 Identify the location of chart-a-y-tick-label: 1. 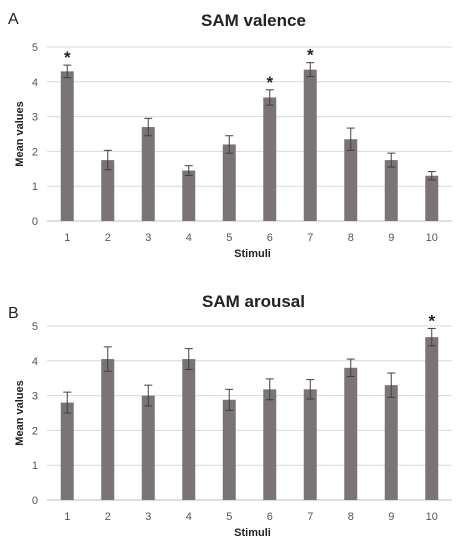
(35, 187).